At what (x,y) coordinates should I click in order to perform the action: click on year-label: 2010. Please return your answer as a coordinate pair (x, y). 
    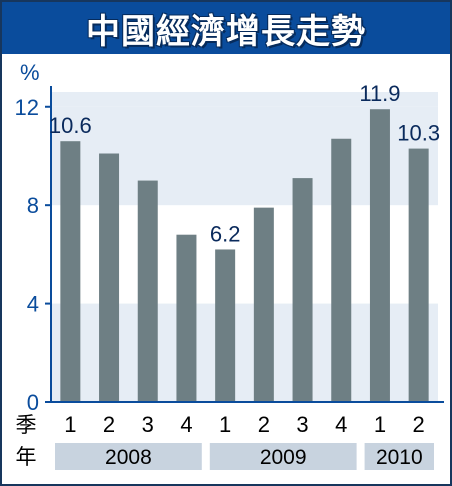
    Looking at the image, I should click on (399, 457).